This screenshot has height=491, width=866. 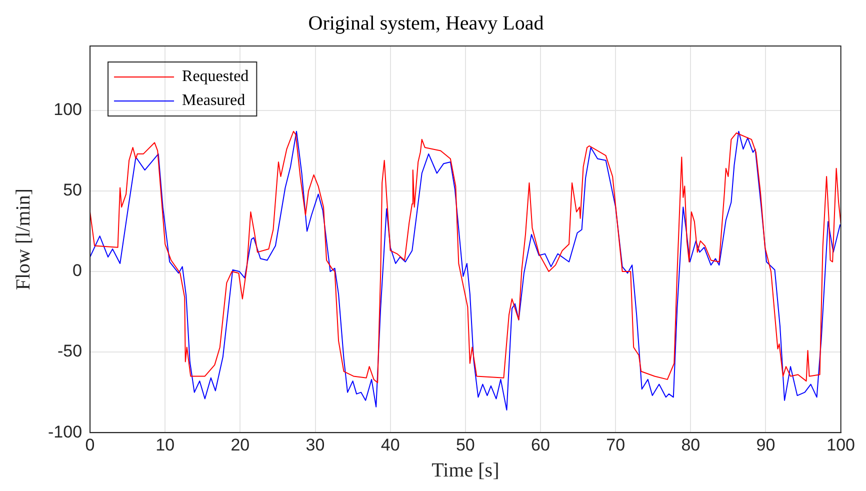 What do you see at coordinates (466, 470) in the screenshot?
I see `x-axis-title: Time [s]` at bounding box center [466, 470].